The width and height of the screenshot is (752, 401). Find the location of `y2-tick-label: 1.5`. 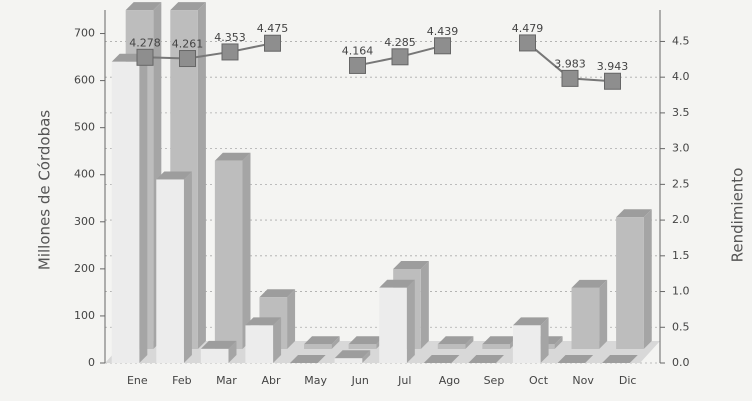

y2-tick-label: 1.5 is located at coordinates (681, 255).